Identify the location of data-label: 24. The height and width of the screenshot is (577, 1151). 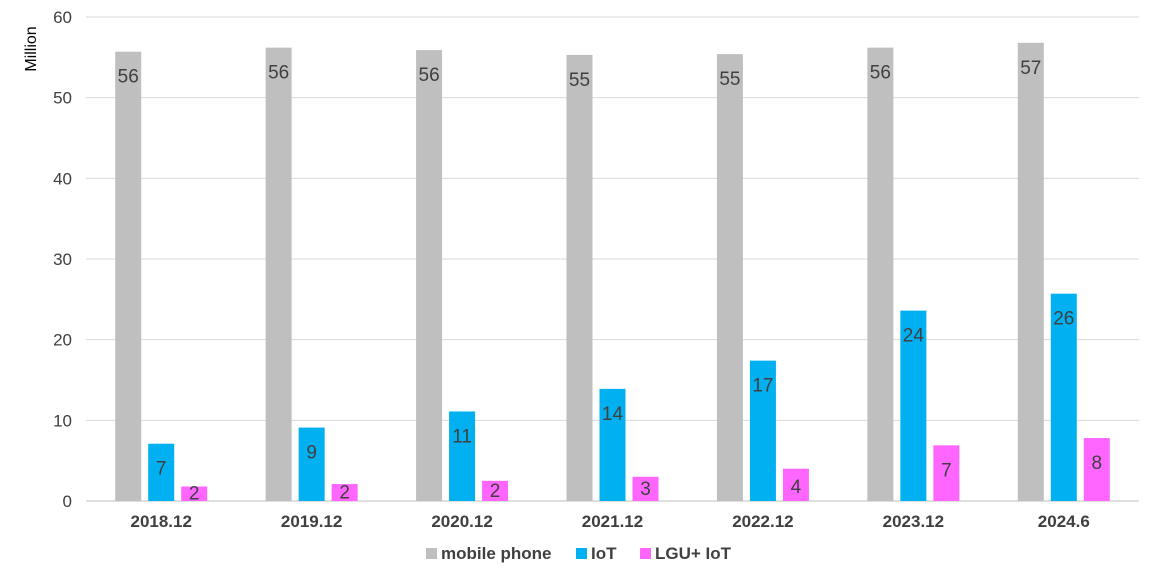
(914, 336).